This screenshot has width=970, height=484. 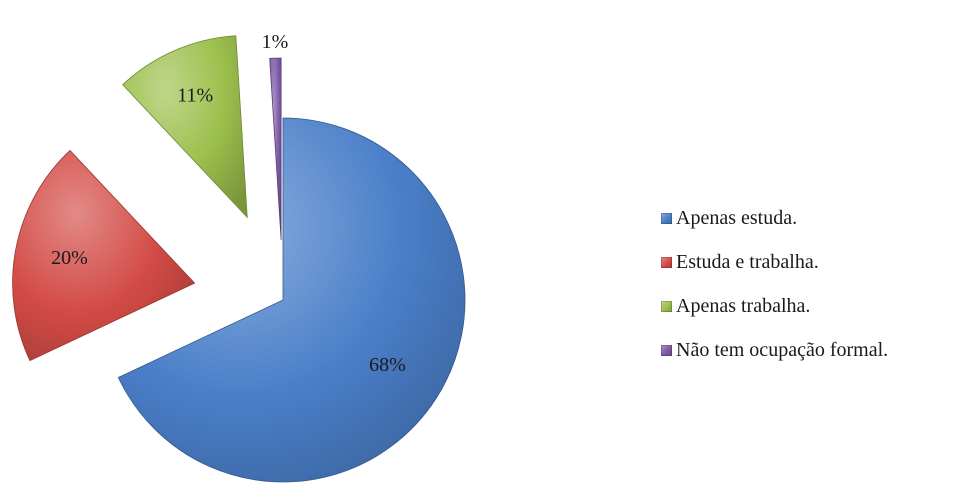 I want to click on legend-swatch-estuda-e-trabalha, so click(x=666, y=262).